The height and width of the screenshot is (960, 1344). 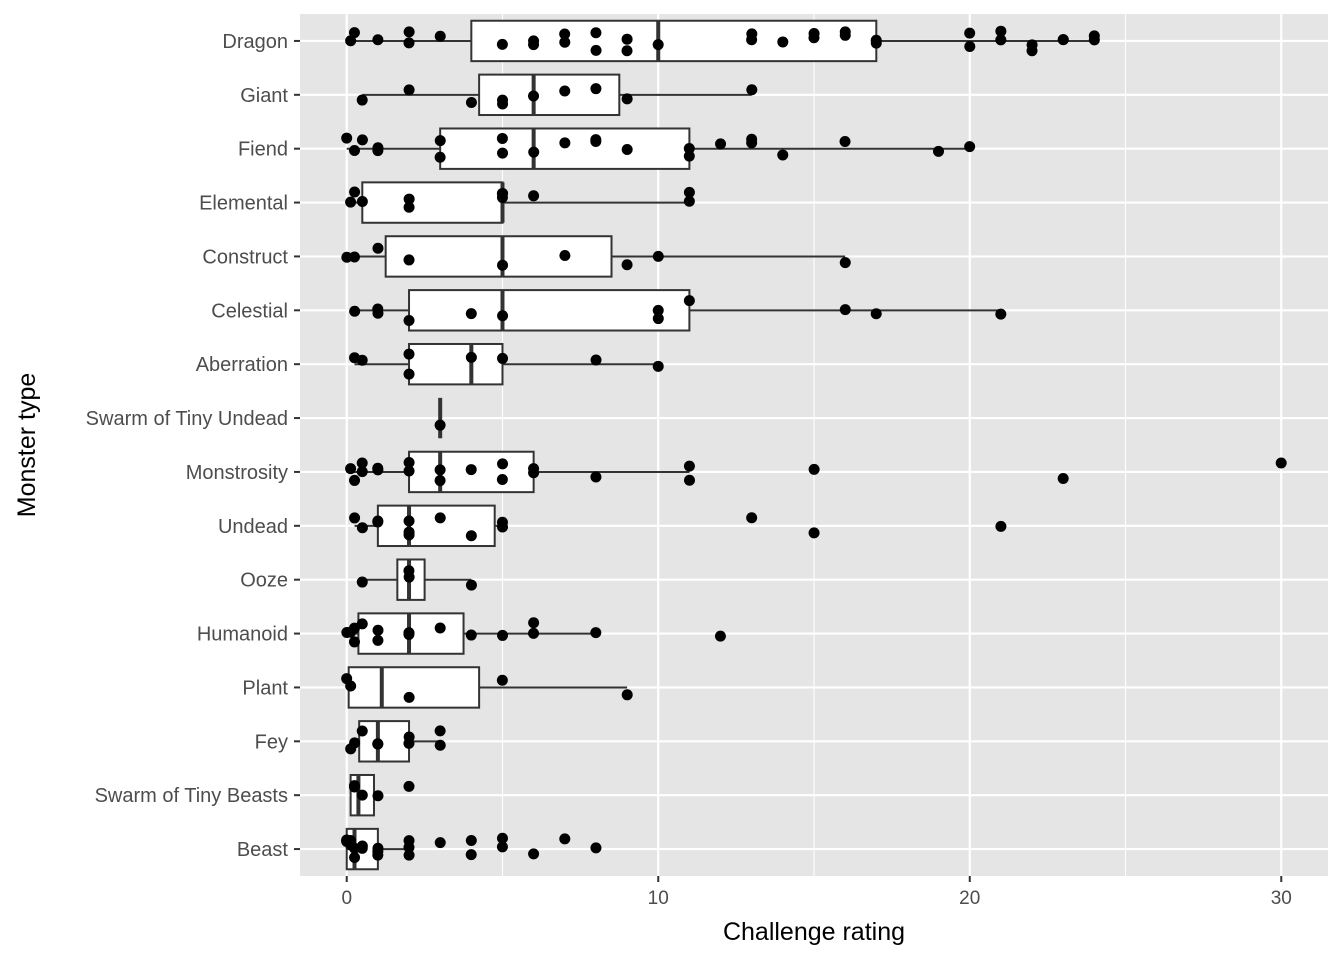 What do you see at coordinates (346, 898) in the screenshot?
I see `x-tick-label: 0` at bounding box center [346, 898].